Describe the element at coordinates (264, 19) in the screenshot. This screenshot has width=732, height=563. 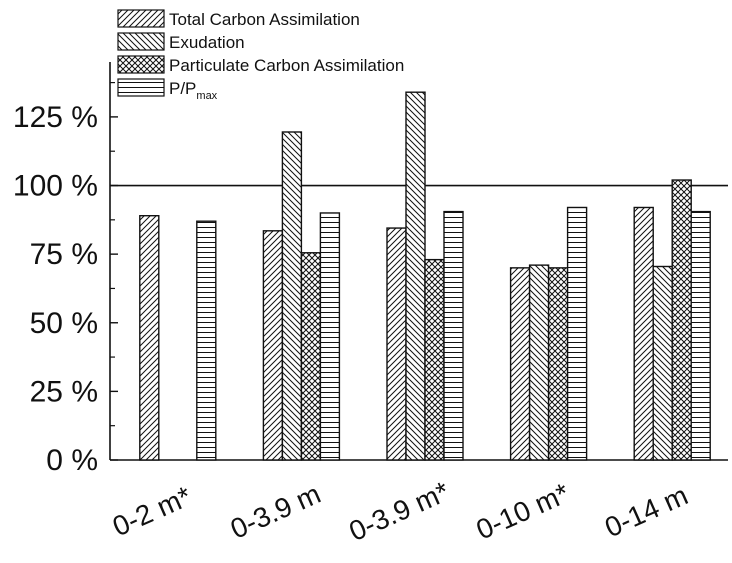
I see `legend-label: Total Carbon Assimilation` at that location.